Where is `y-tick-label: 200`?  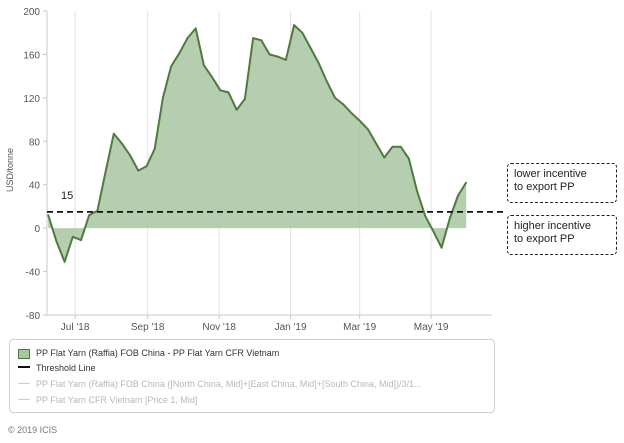
y-tick-label: 200 is located at coordinates (31, 12).